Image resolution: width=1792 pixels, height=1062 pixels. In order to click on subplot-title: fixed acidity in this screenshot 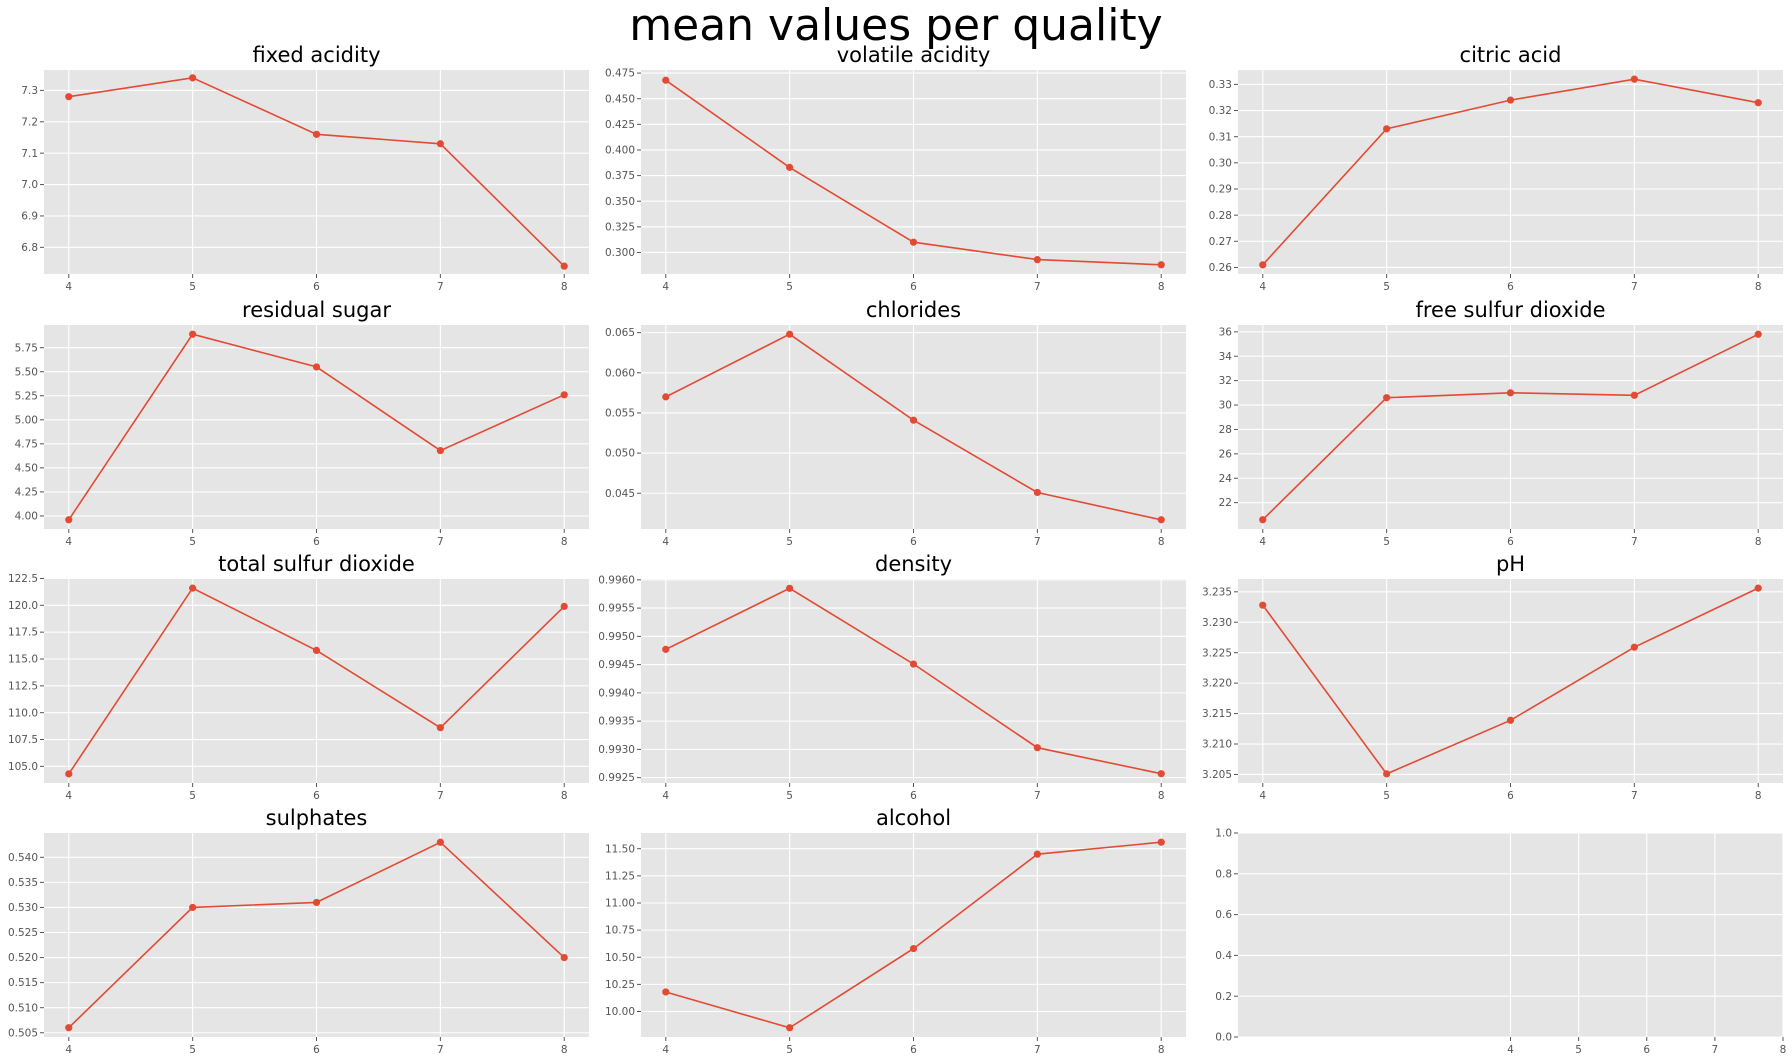, I will do `click(316, 55)`.